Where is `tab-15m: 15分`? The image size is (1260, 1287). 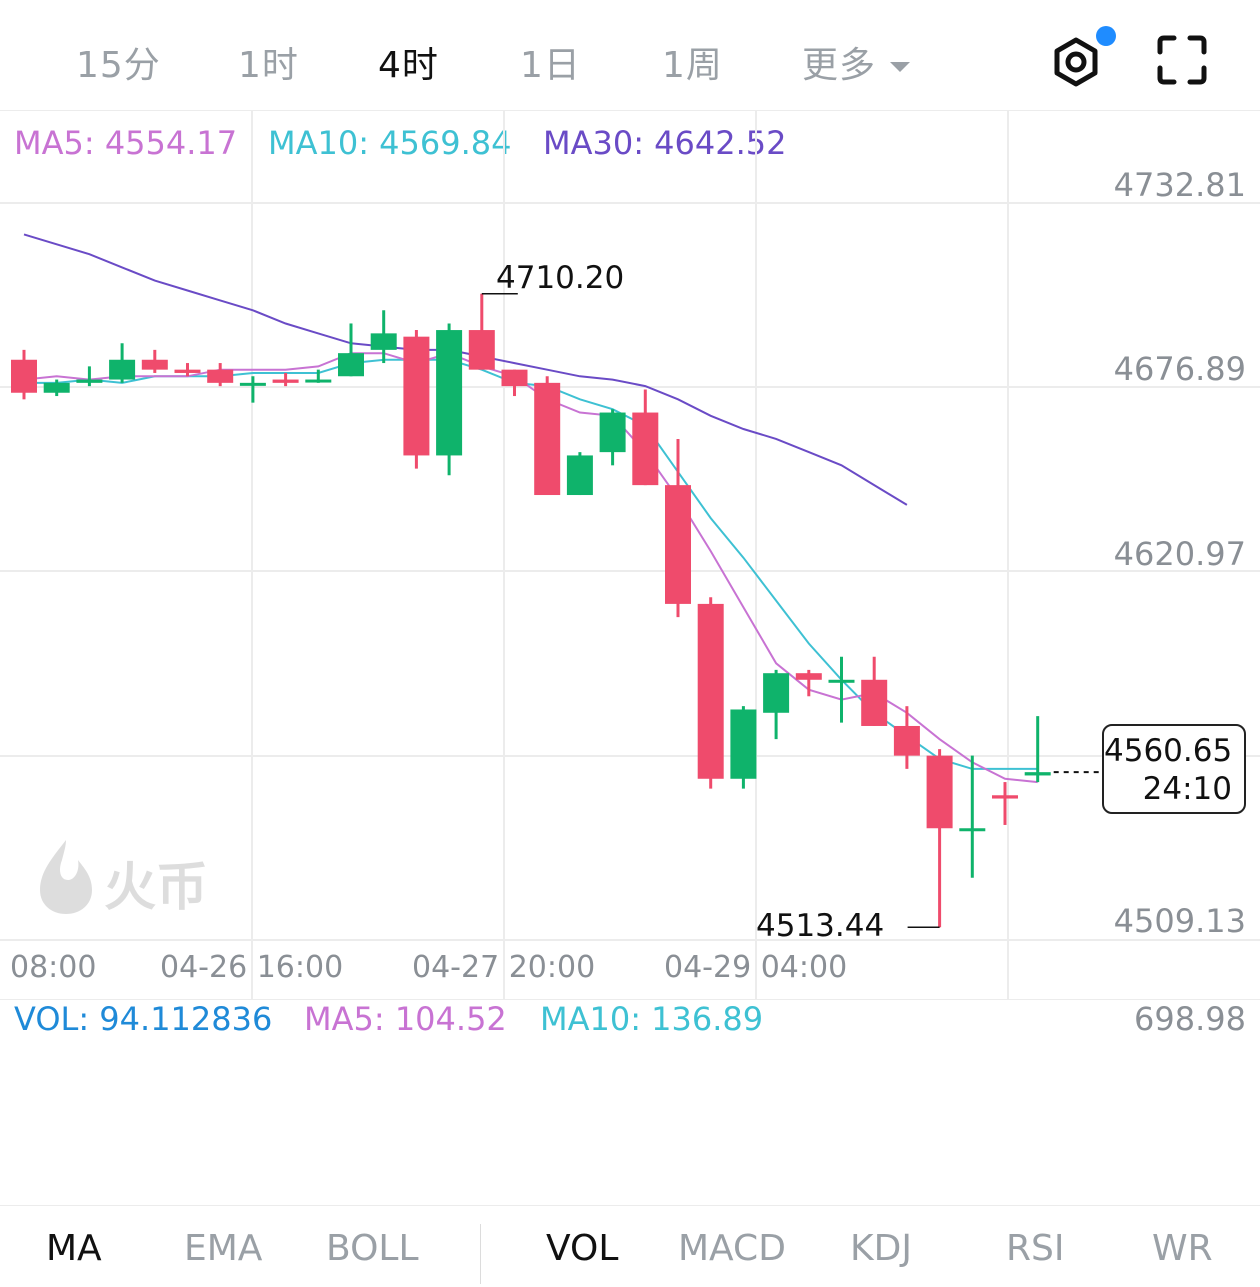
tab-15m: 15分 is located at coordinates (118, 65).